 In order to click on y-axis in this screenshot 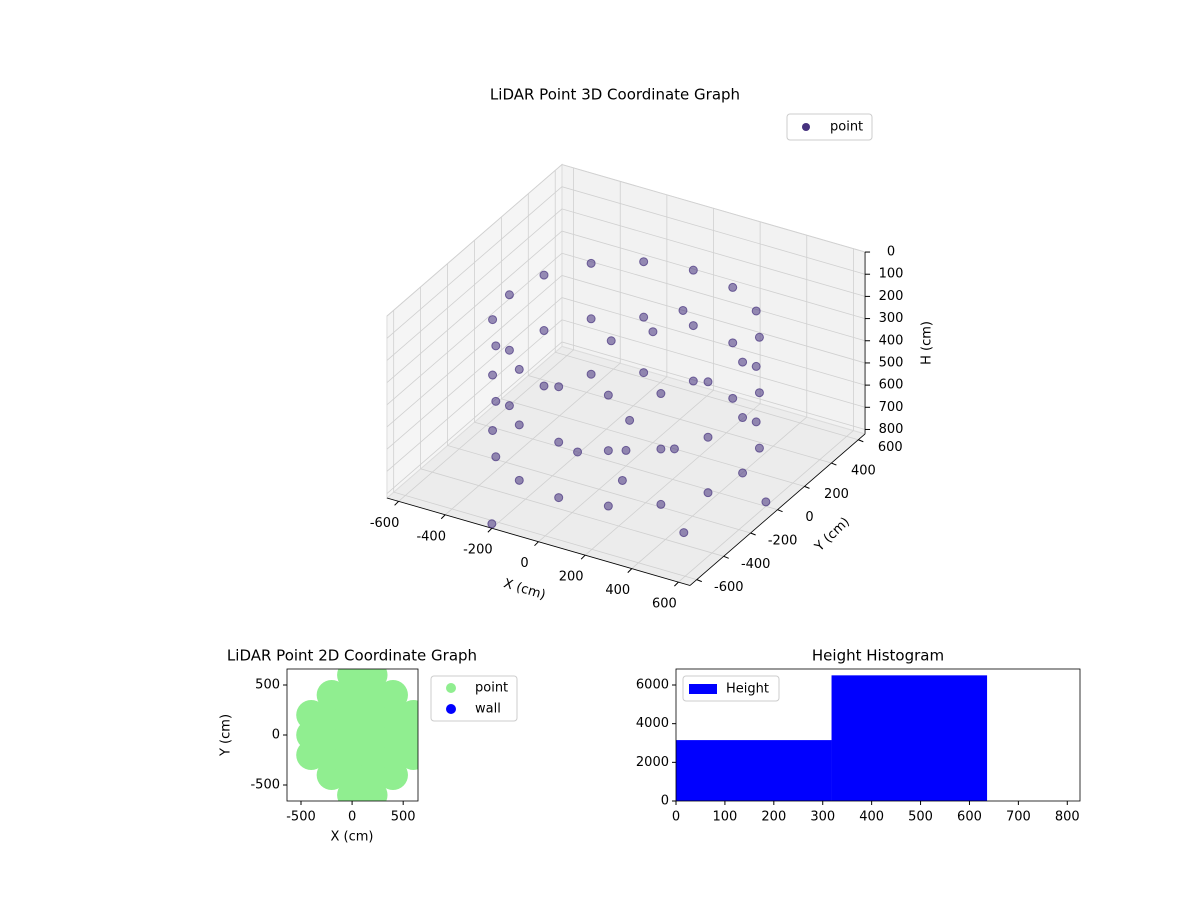, I will do `click(777, 509)`.